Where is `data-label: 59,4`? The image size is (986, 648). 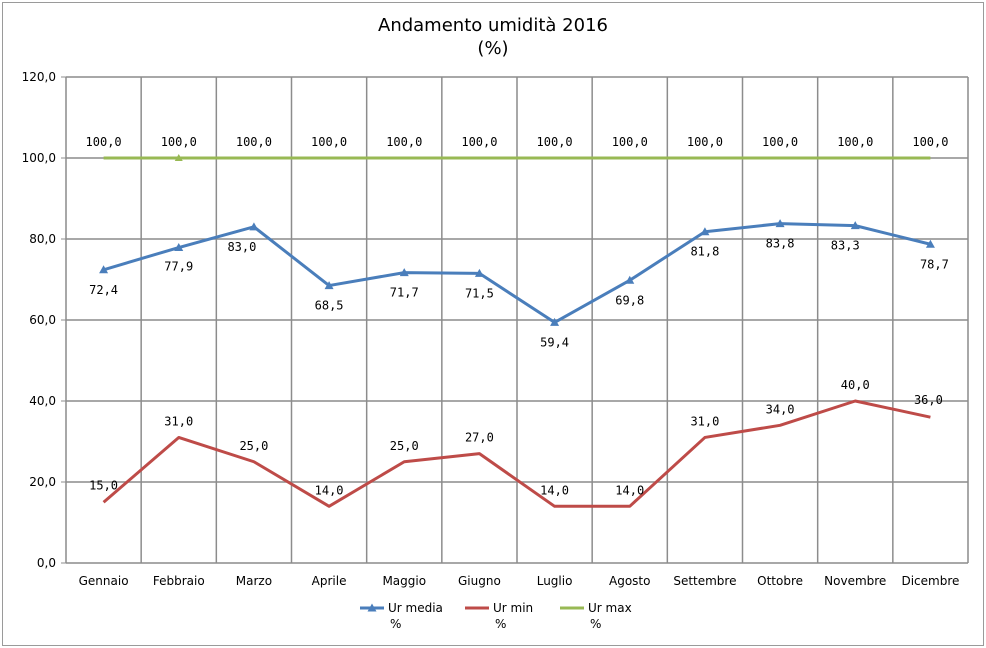
data-label: 59,4 is located at coordinates (554, 342).